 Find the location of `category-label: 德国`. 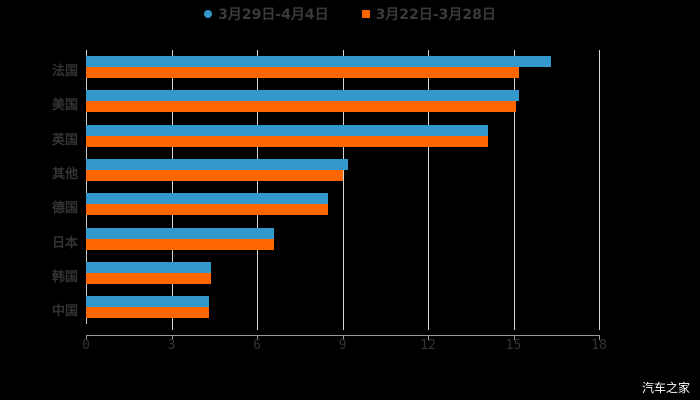

category-label: 德国 is located at coordinates (64, 209).